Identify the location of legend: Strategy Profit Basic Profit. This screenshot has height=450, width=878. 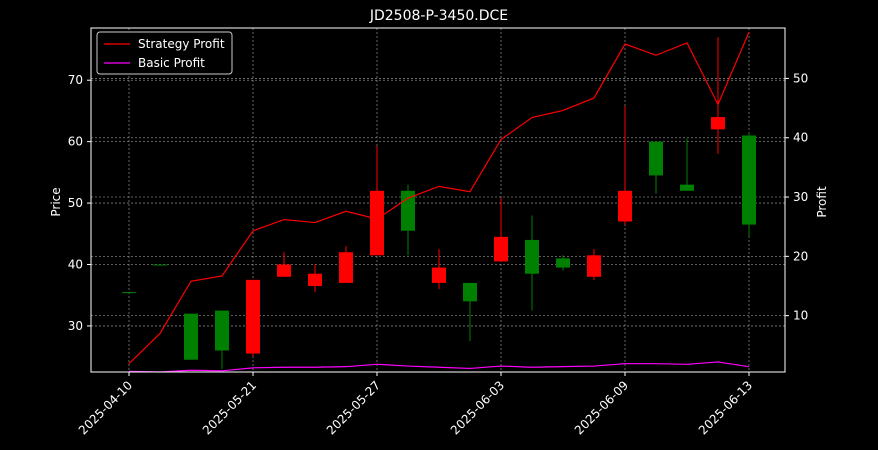
(164, 53).